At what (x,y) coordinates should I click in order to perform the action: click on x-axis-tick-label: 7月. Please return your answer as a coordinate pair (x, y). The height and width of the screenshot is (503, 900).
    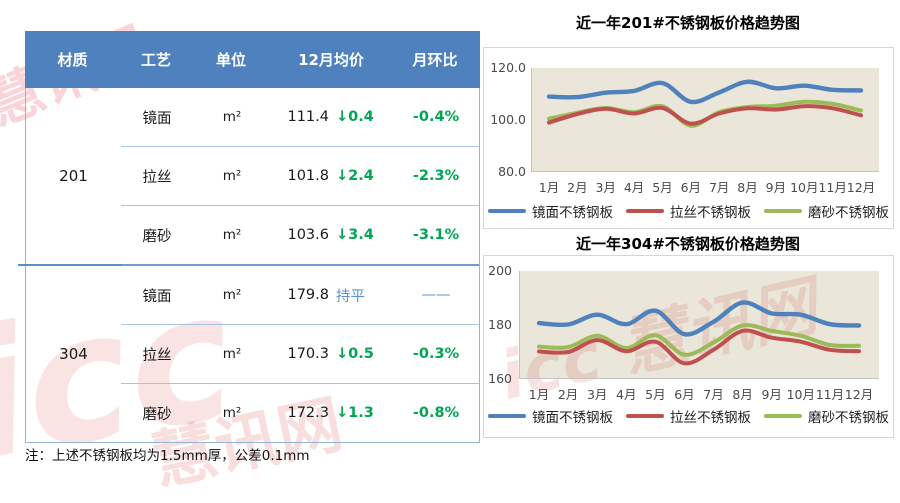
    Looking at the image, I should click on (713, 394).